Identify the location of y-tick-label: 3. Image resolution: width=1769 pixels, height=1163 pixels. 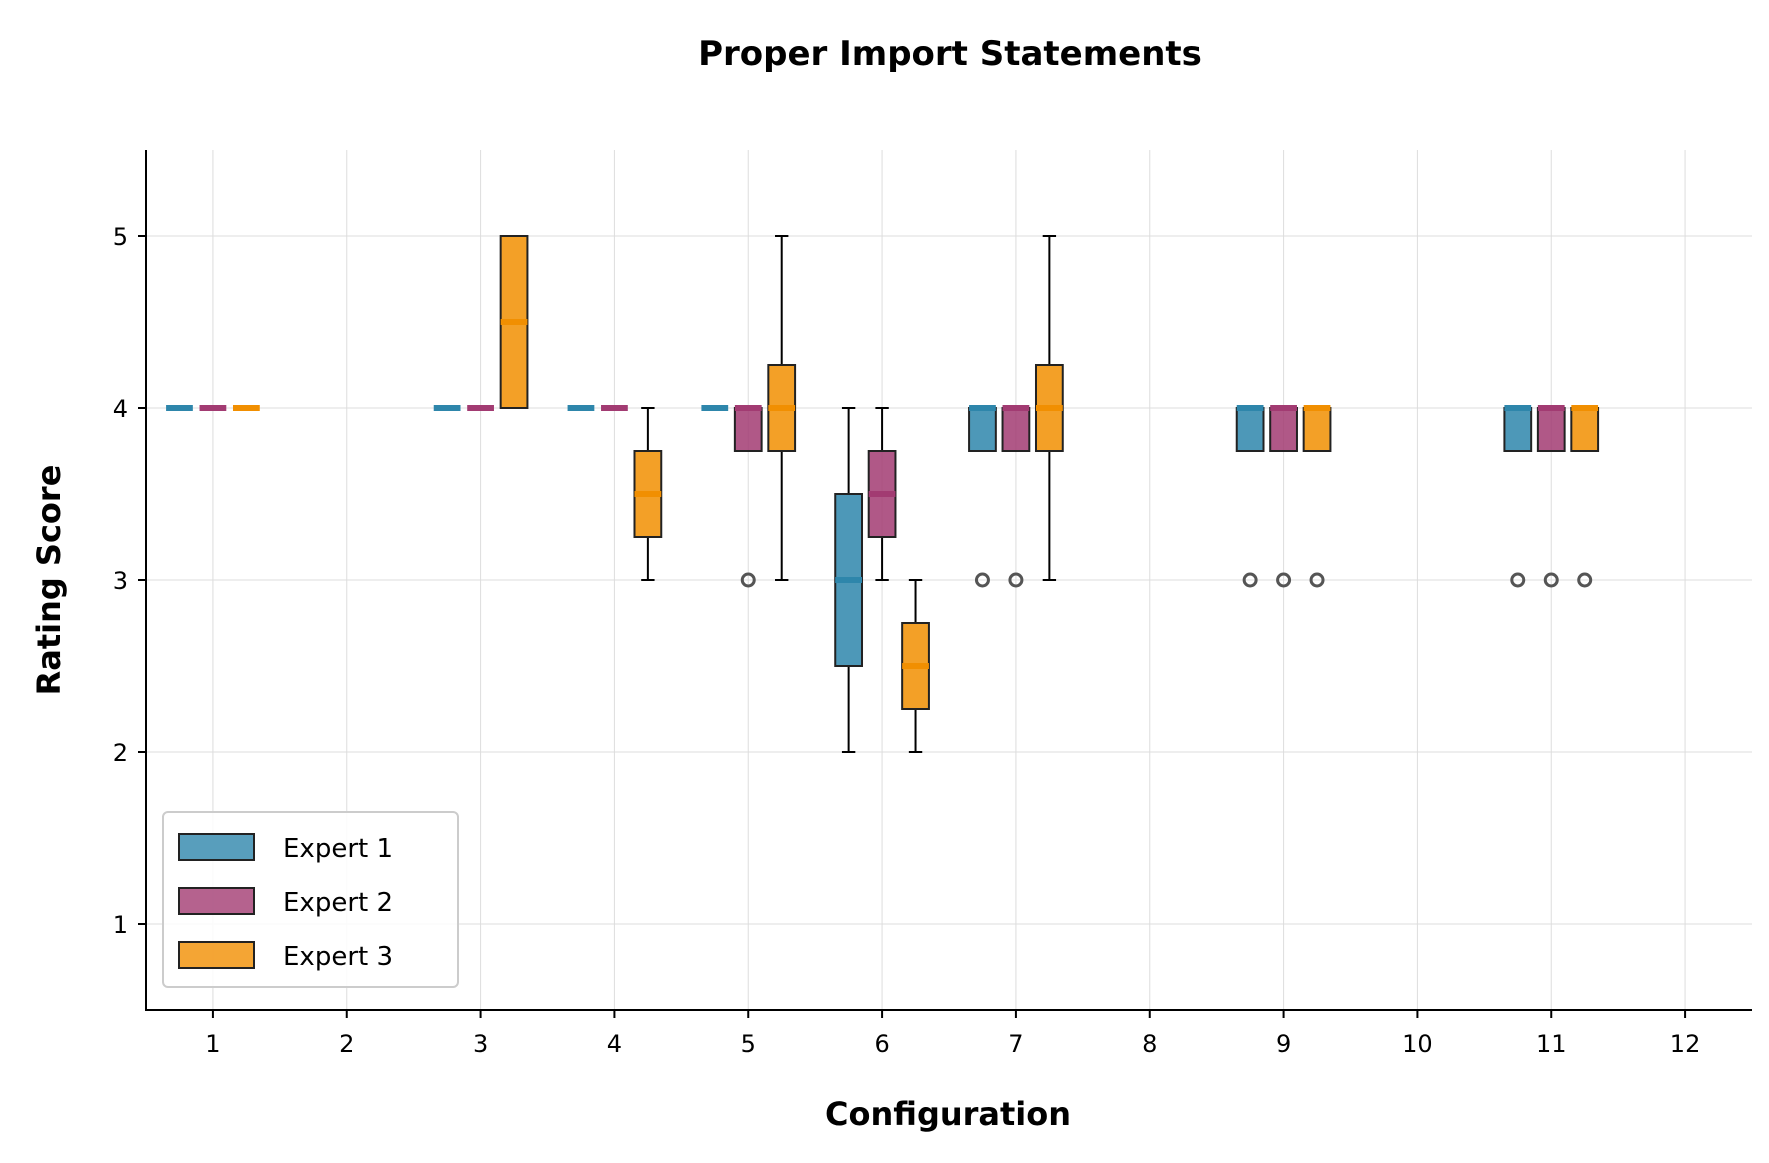
(120, 581).